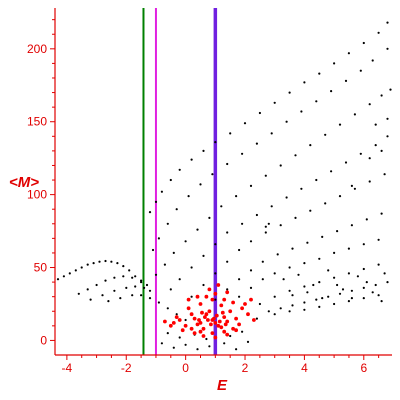 The image size is (400, 400). What do you see at coordinates (37, 49) in the screenshot?
I see `y-tick-label: 200` at bounding box center [37, 49].